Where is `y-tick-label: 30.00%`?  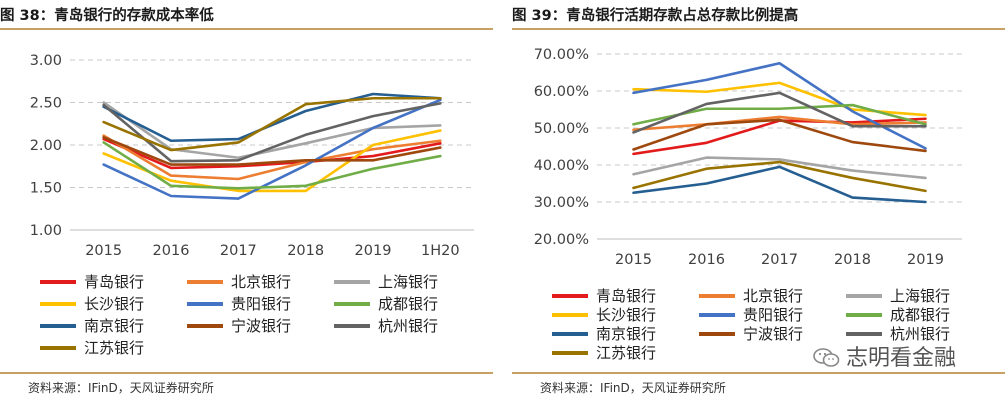 y-tick-label: 30.00% is located at coordinates (561, 203).